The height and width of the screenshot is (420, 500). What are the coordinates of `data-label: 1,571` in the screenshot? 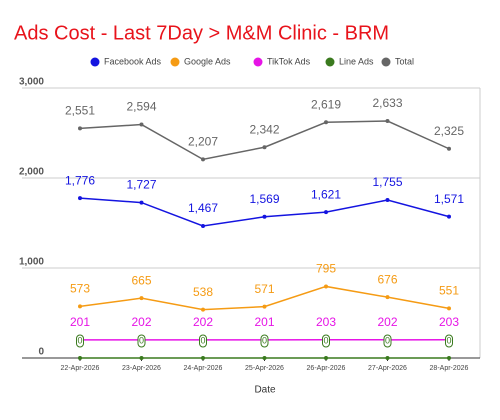 It's located at (449, 199).